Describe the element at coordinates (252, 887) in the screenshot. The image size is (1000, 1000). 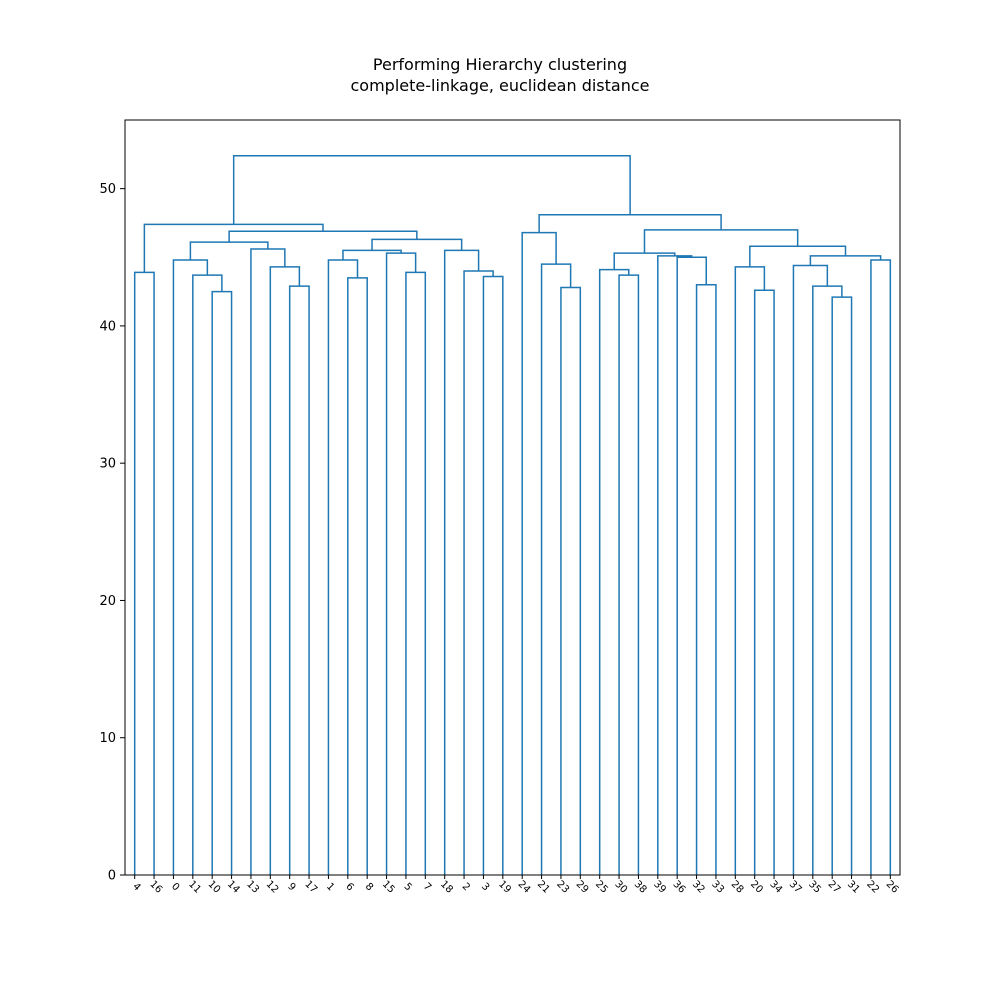
I see `leaf-label: 13` at that location.